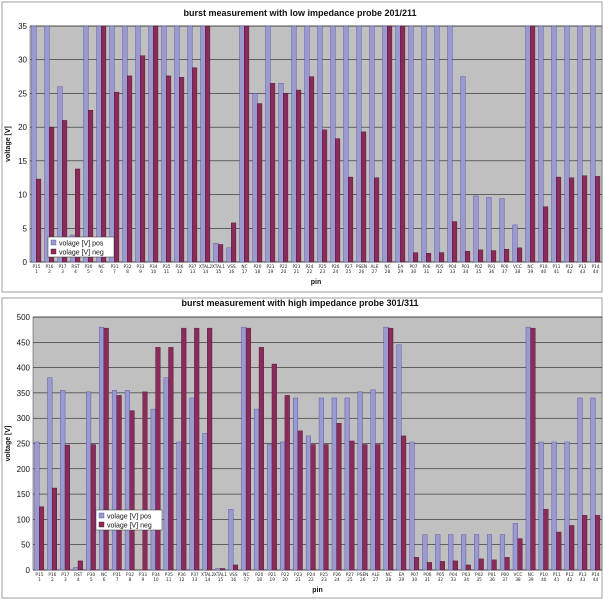 The width and height of the screenshot is (604, 600). I want to click on x-axis-label: pin, so click(317, 590).